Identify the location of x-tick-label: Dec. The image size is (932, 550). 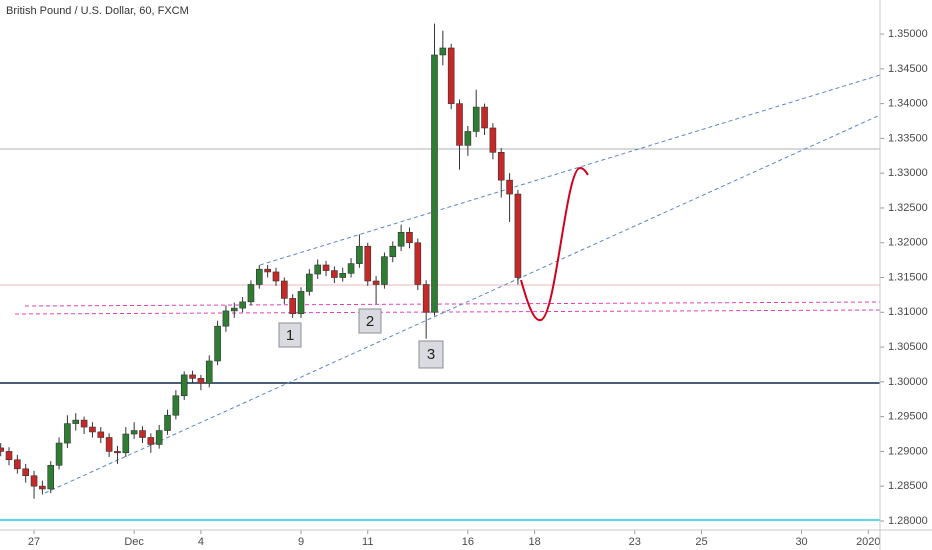
(134, 542).